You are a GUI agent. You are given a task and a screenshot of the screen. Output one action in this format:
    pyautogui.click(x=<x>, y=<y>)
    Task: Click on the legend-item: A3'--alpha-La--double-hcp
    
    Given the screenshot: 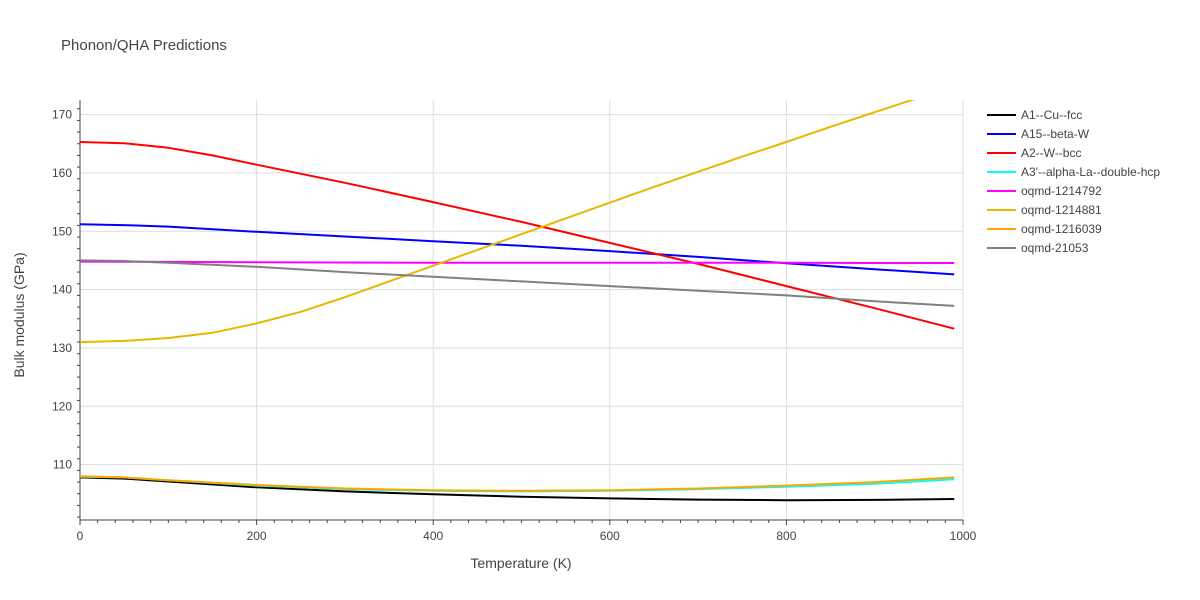 What is the action you would take?
    pyautogui.click(x=1073, y=172)
    